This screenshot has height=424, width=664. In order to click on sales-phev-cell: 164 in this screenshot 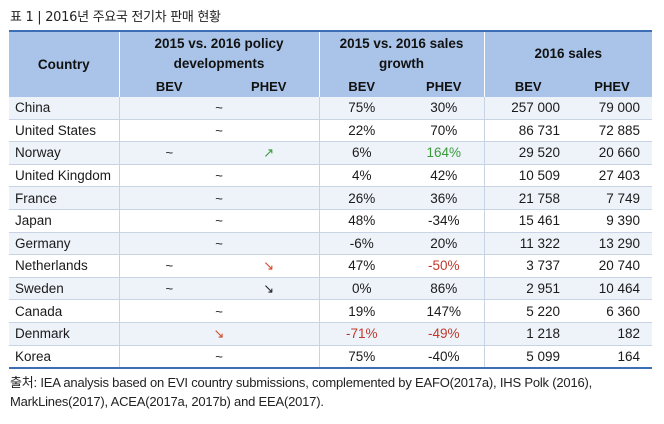, I will do `click(612, 357)`.